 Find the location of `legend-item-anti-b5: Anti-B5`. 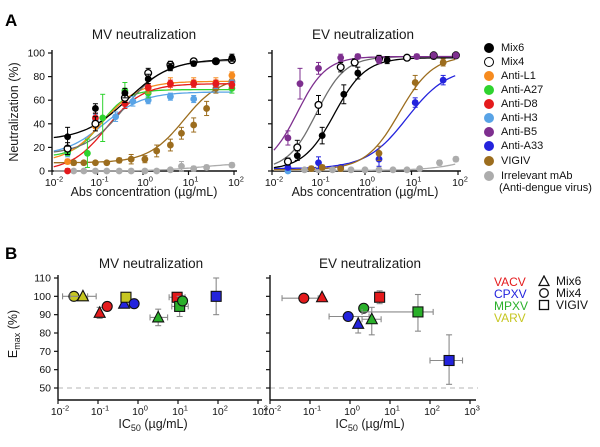

legend-item-anti-b5: Anti-B5 is located at coordinates (510, 131).